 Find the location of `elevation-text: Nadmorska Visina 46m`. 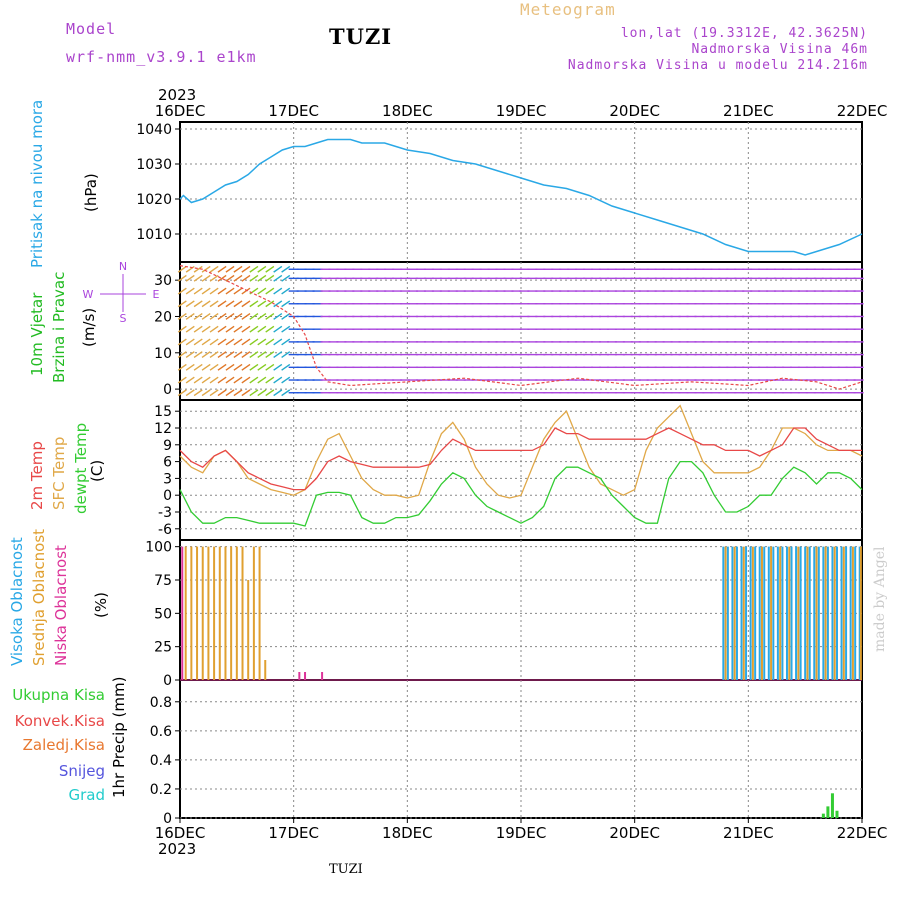

elevation-text: Nadmorska Visina 46m is located at coordinates (779, 49).